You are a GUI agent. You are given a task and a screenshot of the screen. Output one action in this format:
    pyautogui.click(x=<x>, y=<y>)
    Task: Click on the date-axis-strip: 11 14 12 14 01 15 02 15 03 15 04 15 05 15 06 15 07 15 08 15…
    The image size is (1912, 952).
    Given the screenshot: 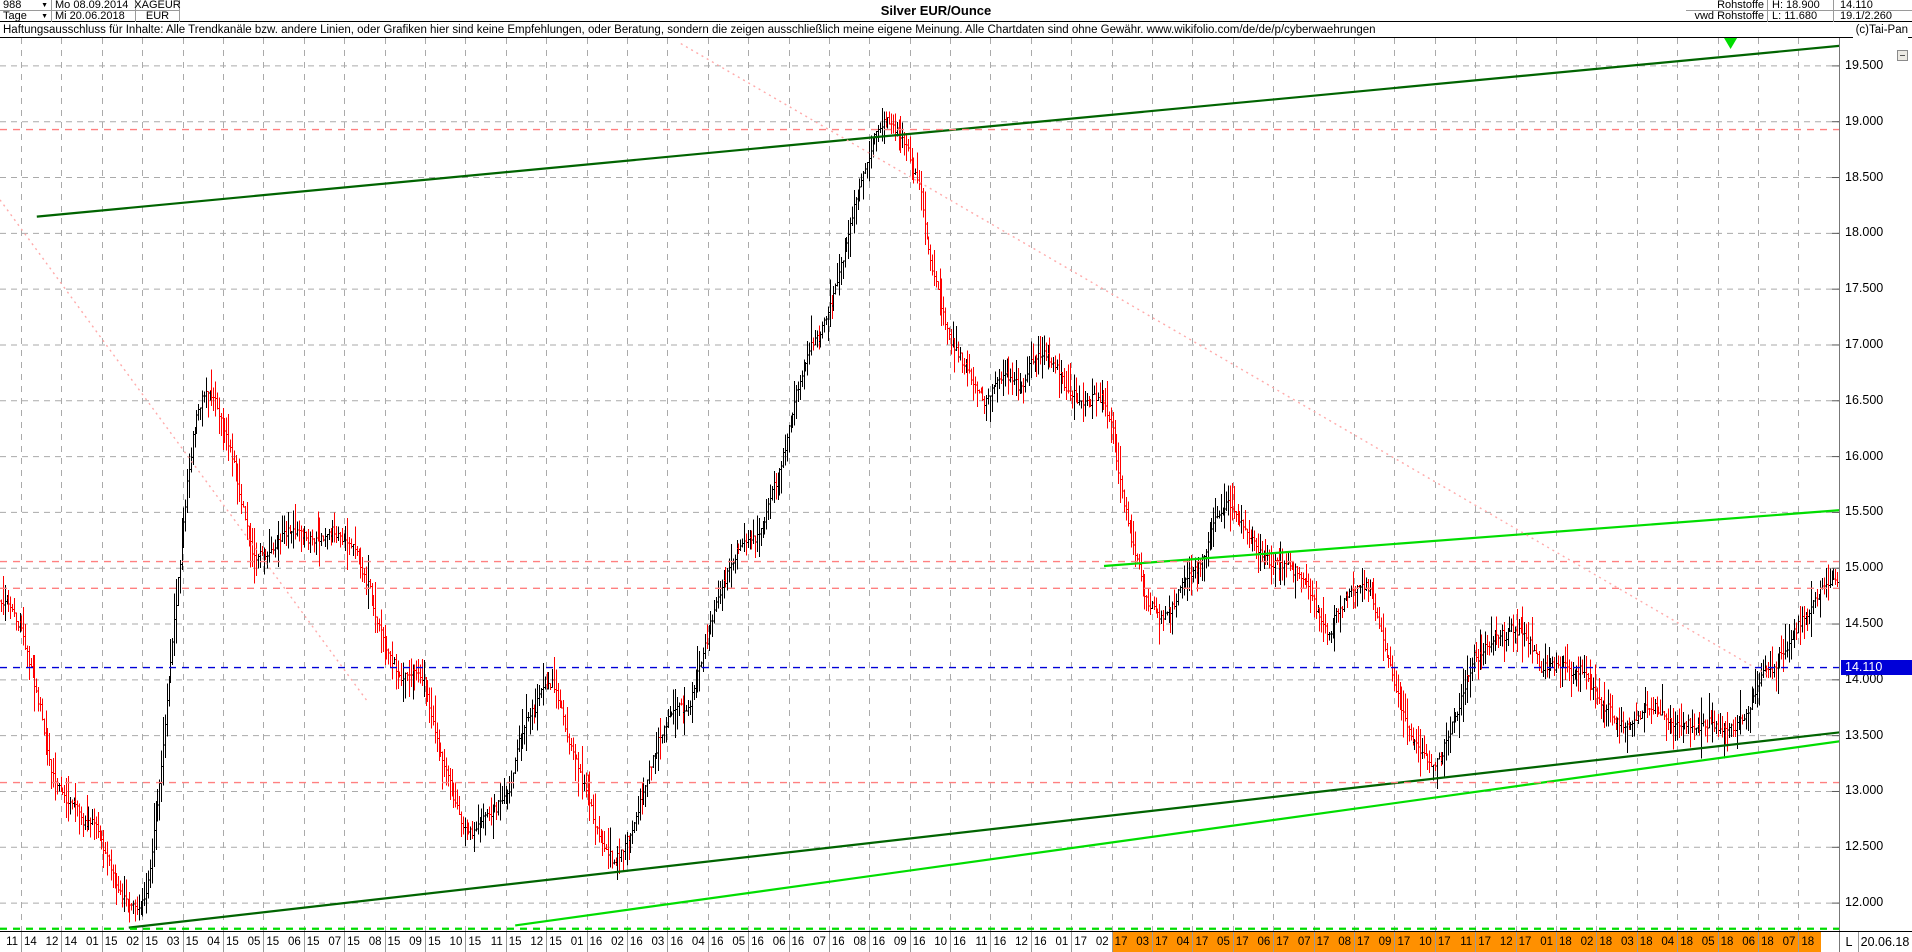 What is the action you would take?
    pyautogui.click(x=920, y=942)
    